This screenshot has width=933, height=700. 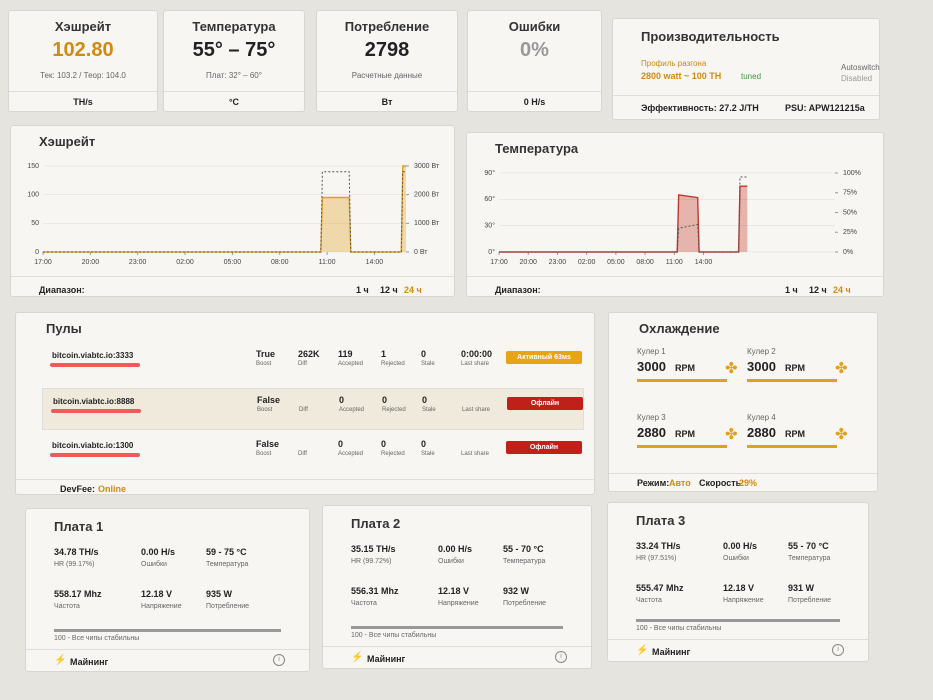 What do you see at coordinates (457, 627) in the screenshot?
I see `chips-bar` at bounding box center [457, 627].